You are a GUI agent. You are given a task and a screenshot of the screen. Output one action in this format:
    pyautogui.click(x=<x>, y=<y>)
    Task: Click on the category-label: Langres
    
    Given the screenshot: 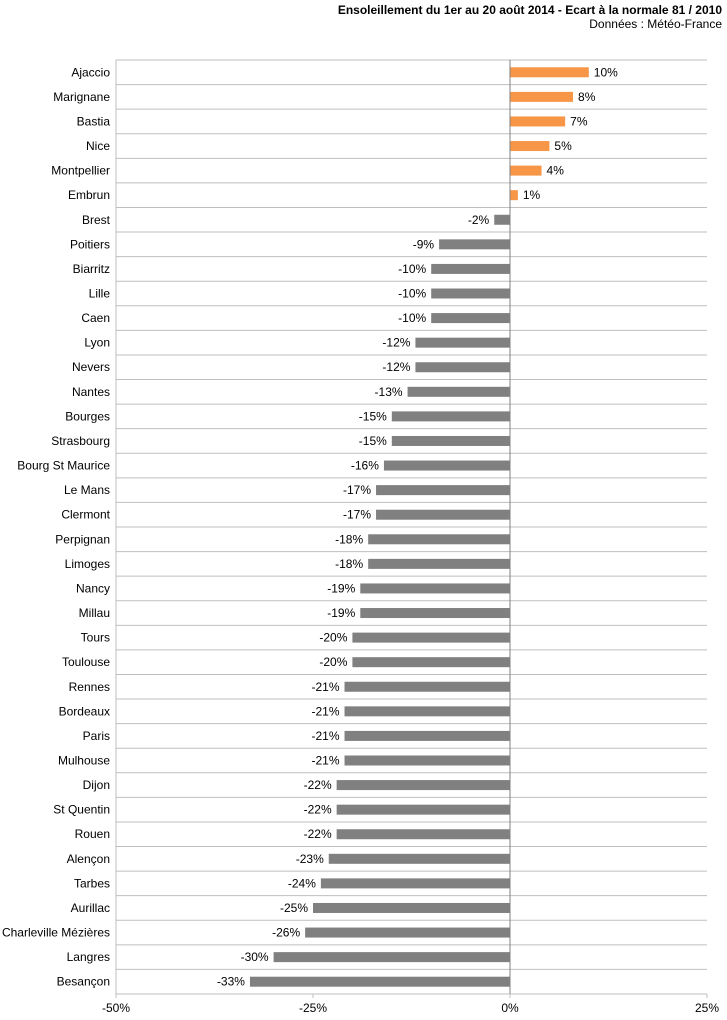 What is the action you would take?
    pyautogui.click(x=88, y=957)
    